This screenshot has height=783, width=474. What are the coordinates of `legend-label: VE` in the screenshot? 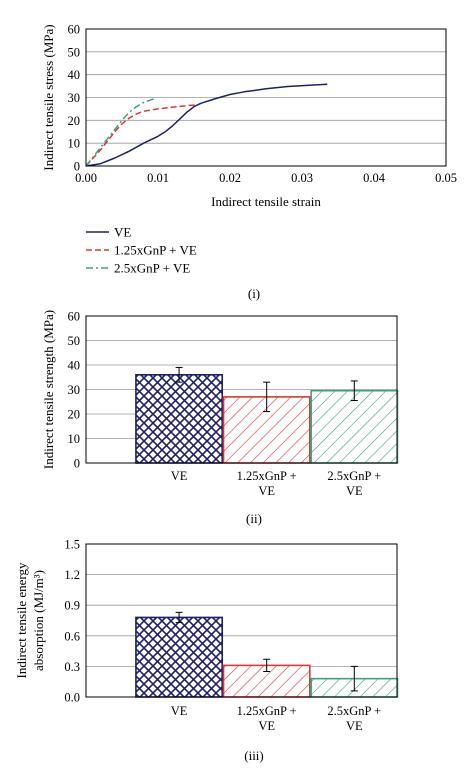 It's located at (122, 232).